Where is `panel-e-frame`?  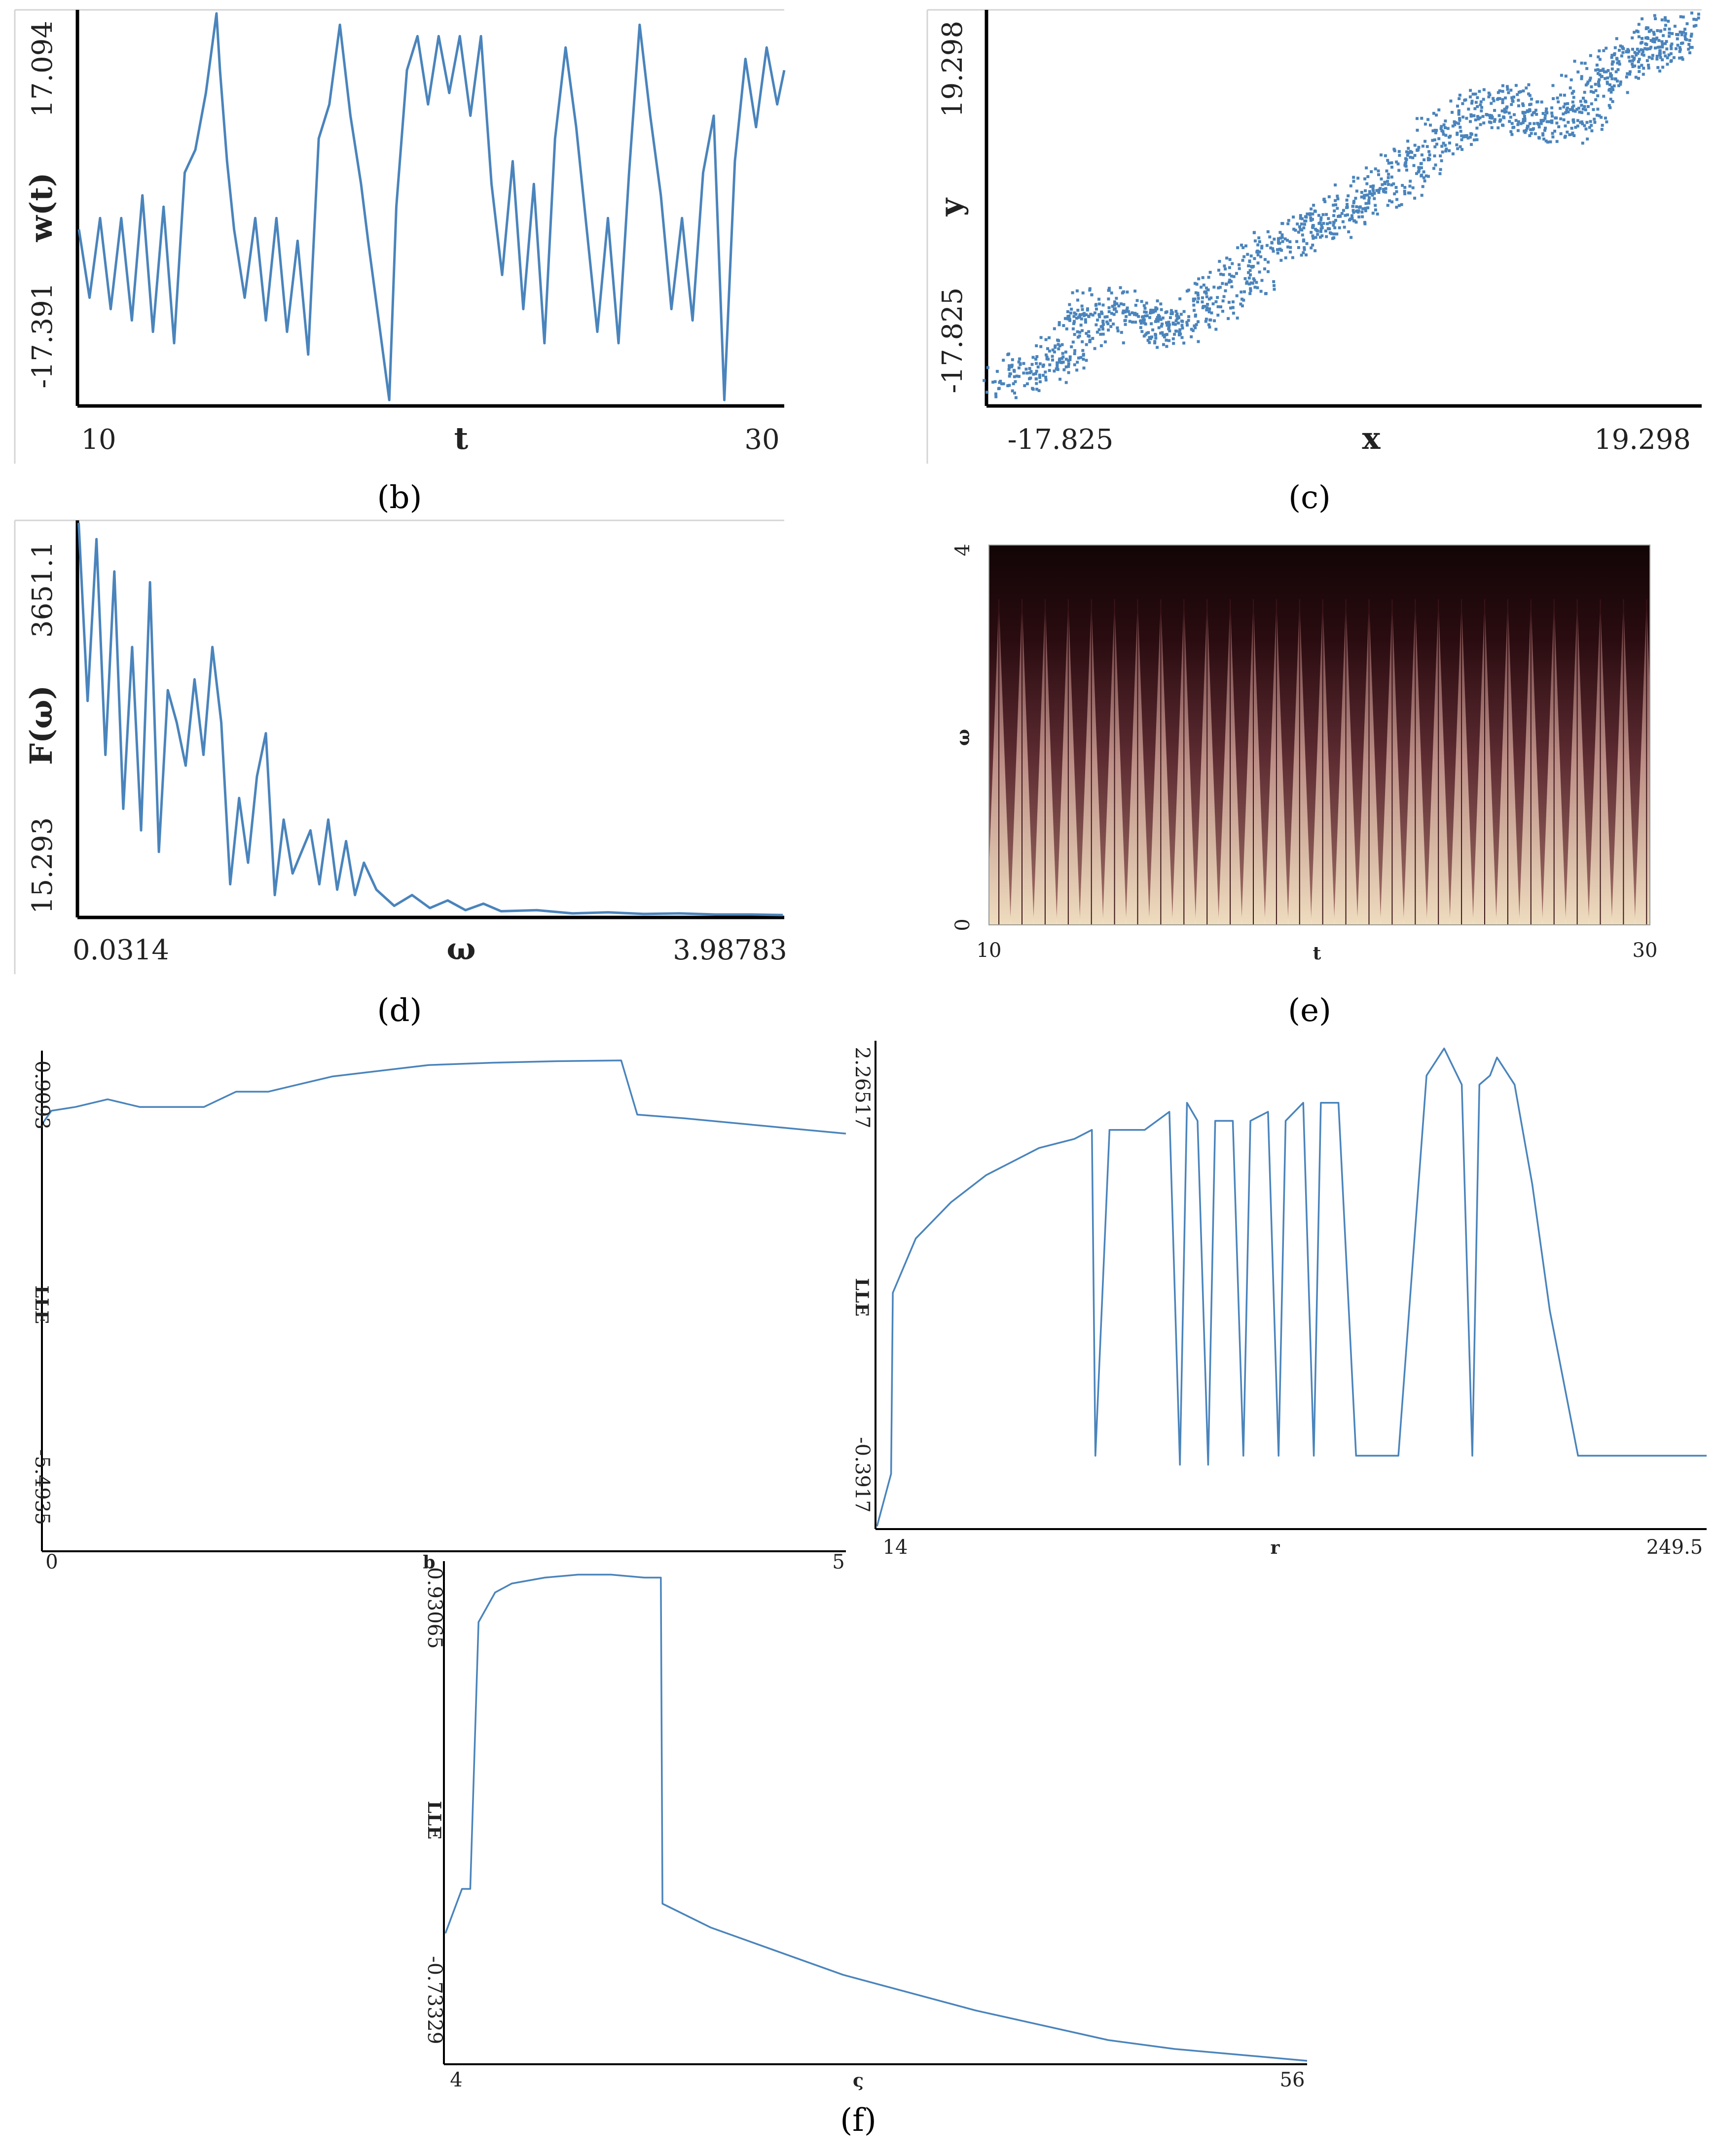 panel-e-frame is located at coordinates (1319, 735).